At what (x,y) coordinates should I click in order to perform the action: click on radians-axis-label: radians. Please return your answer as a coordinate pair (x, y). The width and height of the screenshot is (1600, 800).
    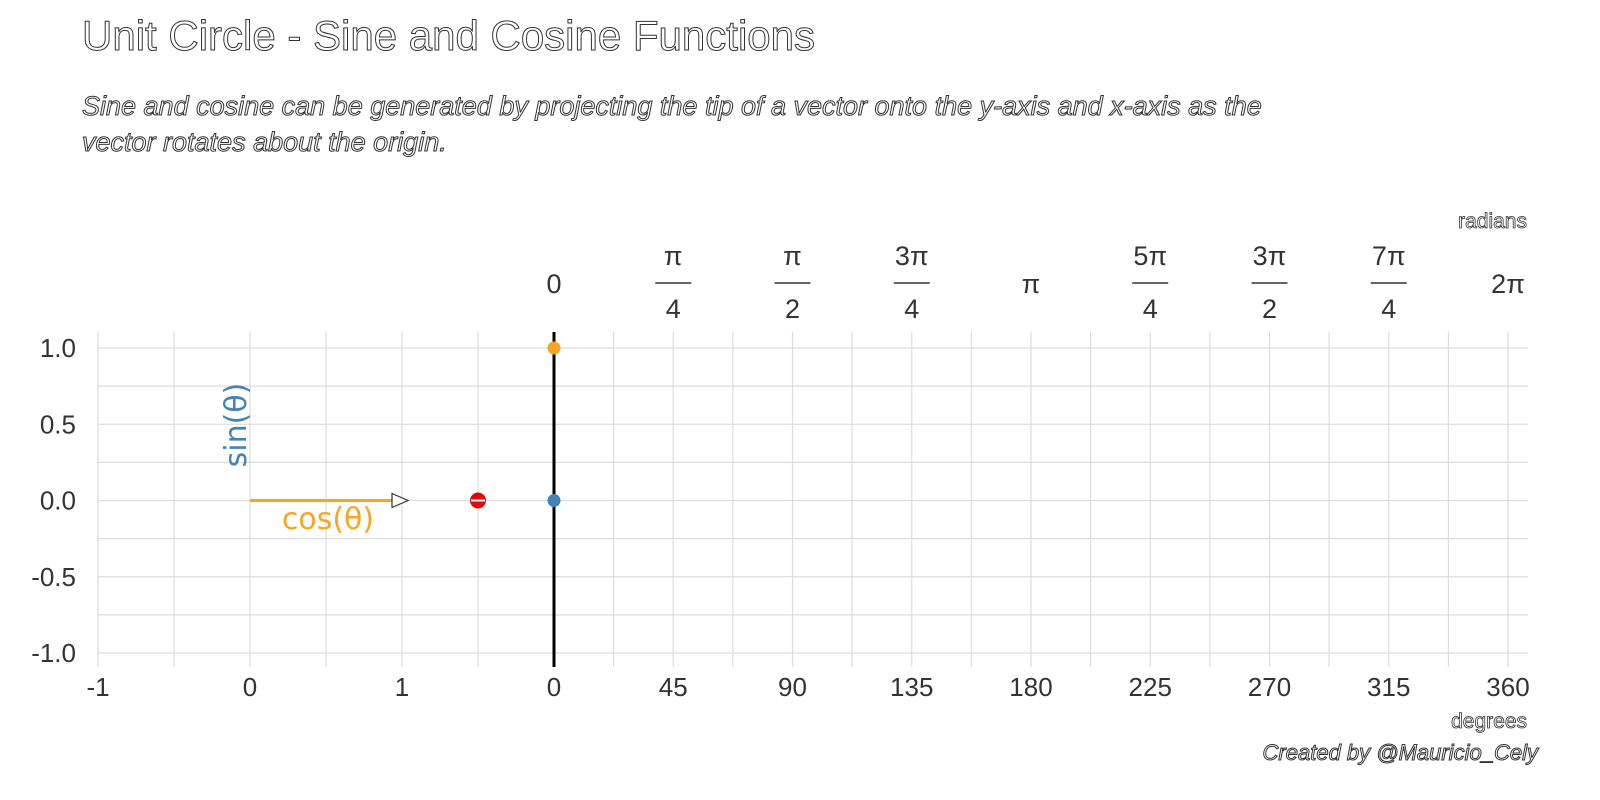
    Looking at the image, I should click on (1492, 221).